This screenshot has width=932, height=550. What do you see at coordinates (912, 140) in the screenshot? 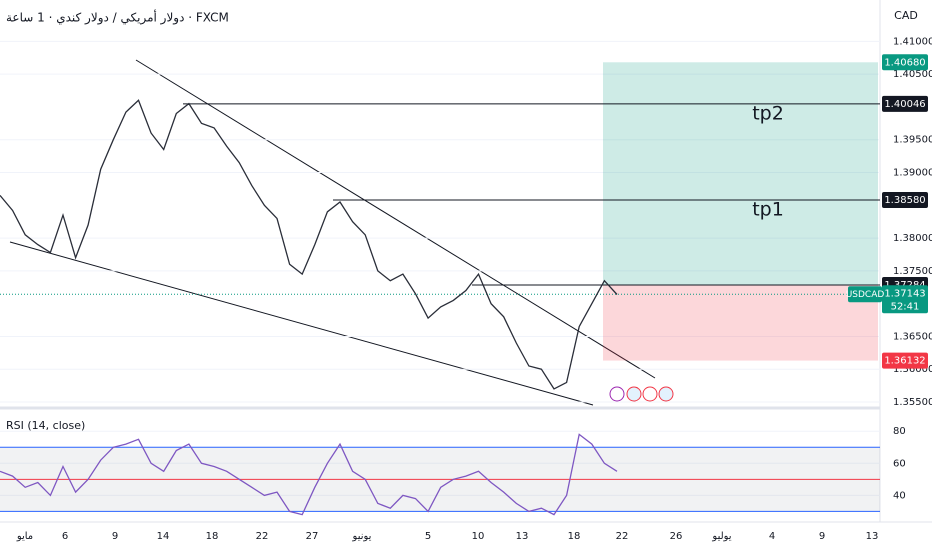
I see `y-tick-label: 1.39500` at bounding box center [912, 140].